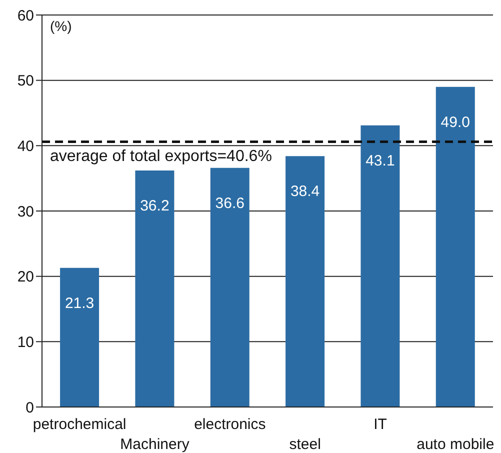 The image size is (501, 453). I want to click on y-axis-title: (%), so click(61, 26).